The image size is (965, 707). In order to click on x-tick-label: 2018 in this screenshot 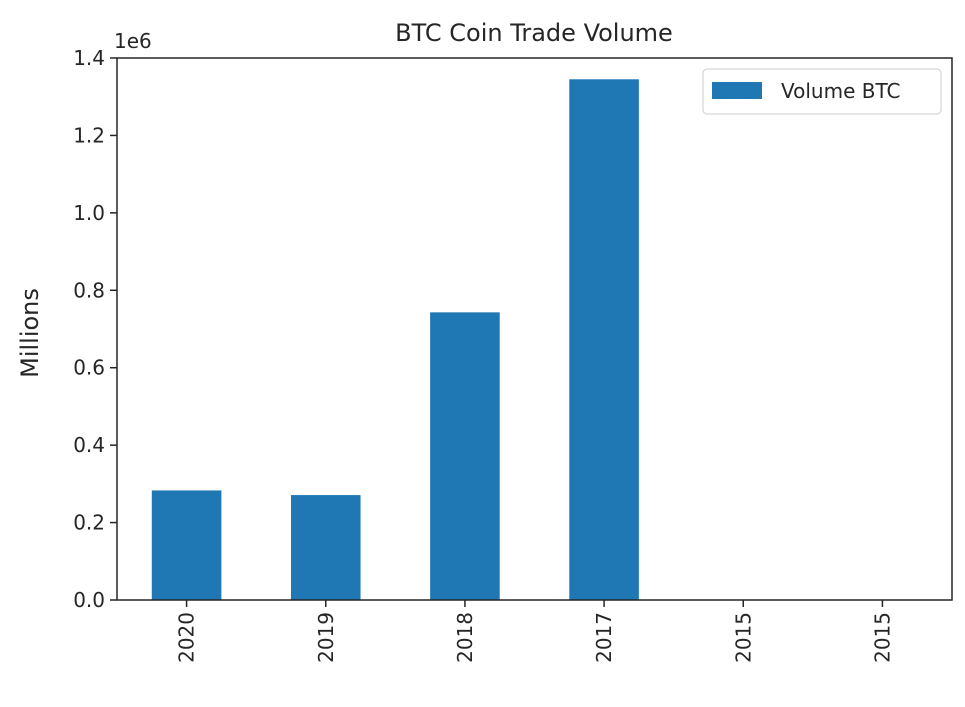, I will do `click(465, 637)`.